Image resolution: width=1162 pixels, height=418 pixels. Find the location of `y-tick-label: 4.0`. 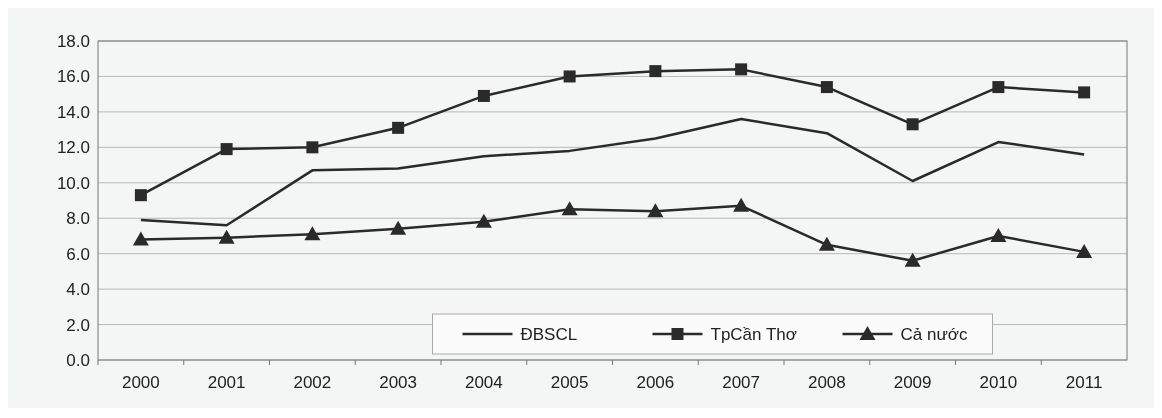

y-tick-label: 4.0 is located at coordinates (78, 290).